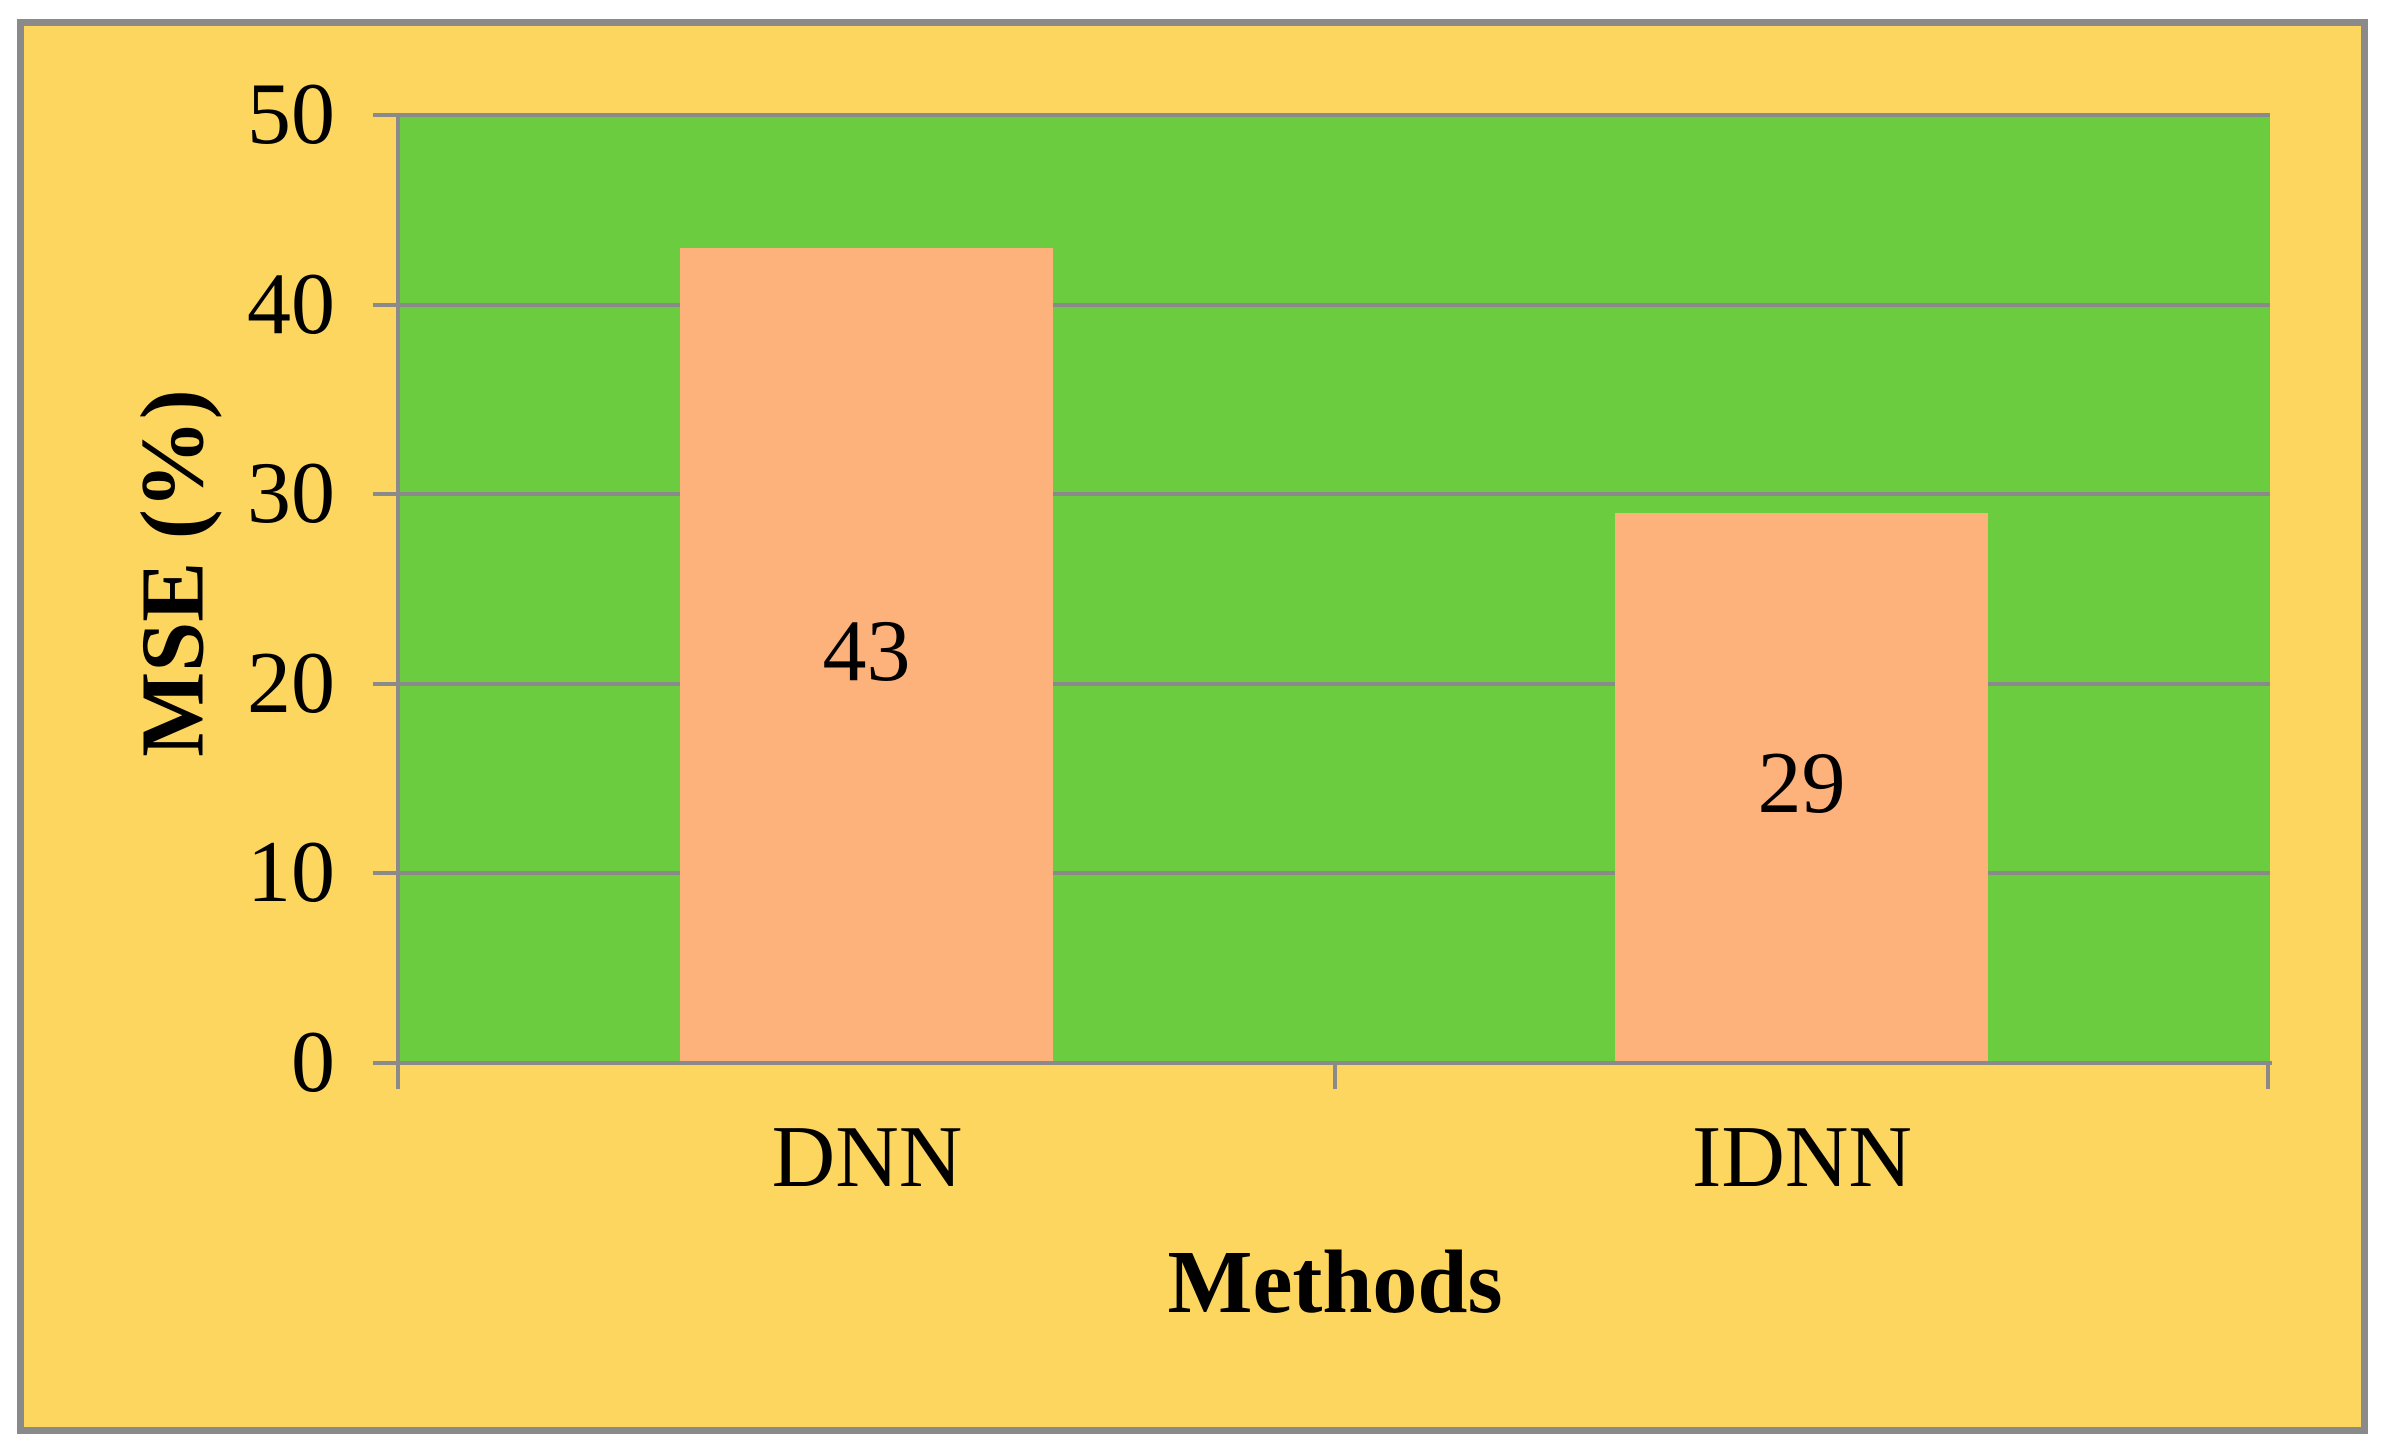 The height and width of the screenshot is (1455, 2383). I want to click on x-tick-label-idnn: IDNN, so click(1802, 1157).